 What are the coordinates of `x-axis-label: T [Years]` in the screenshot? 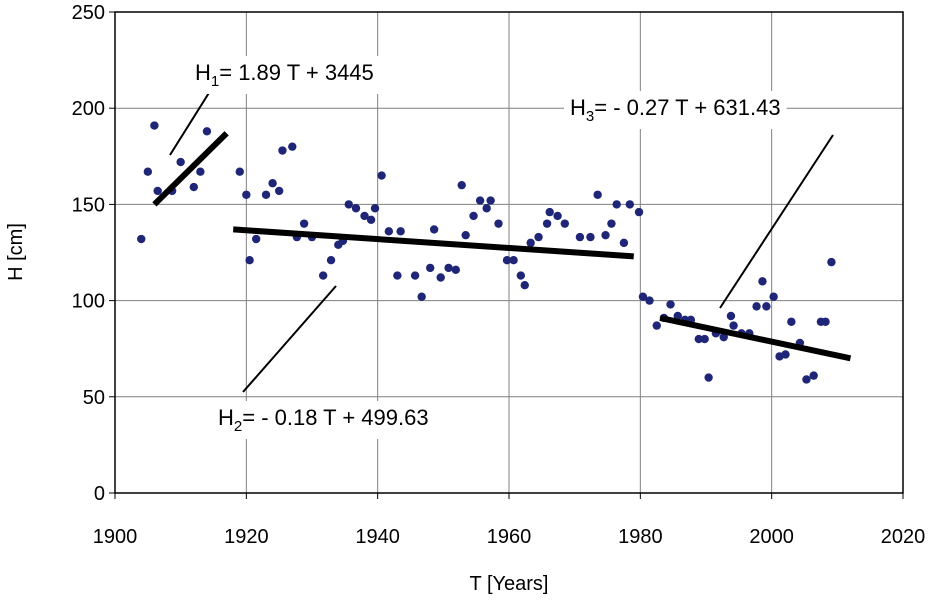 It's located at (509, 584).